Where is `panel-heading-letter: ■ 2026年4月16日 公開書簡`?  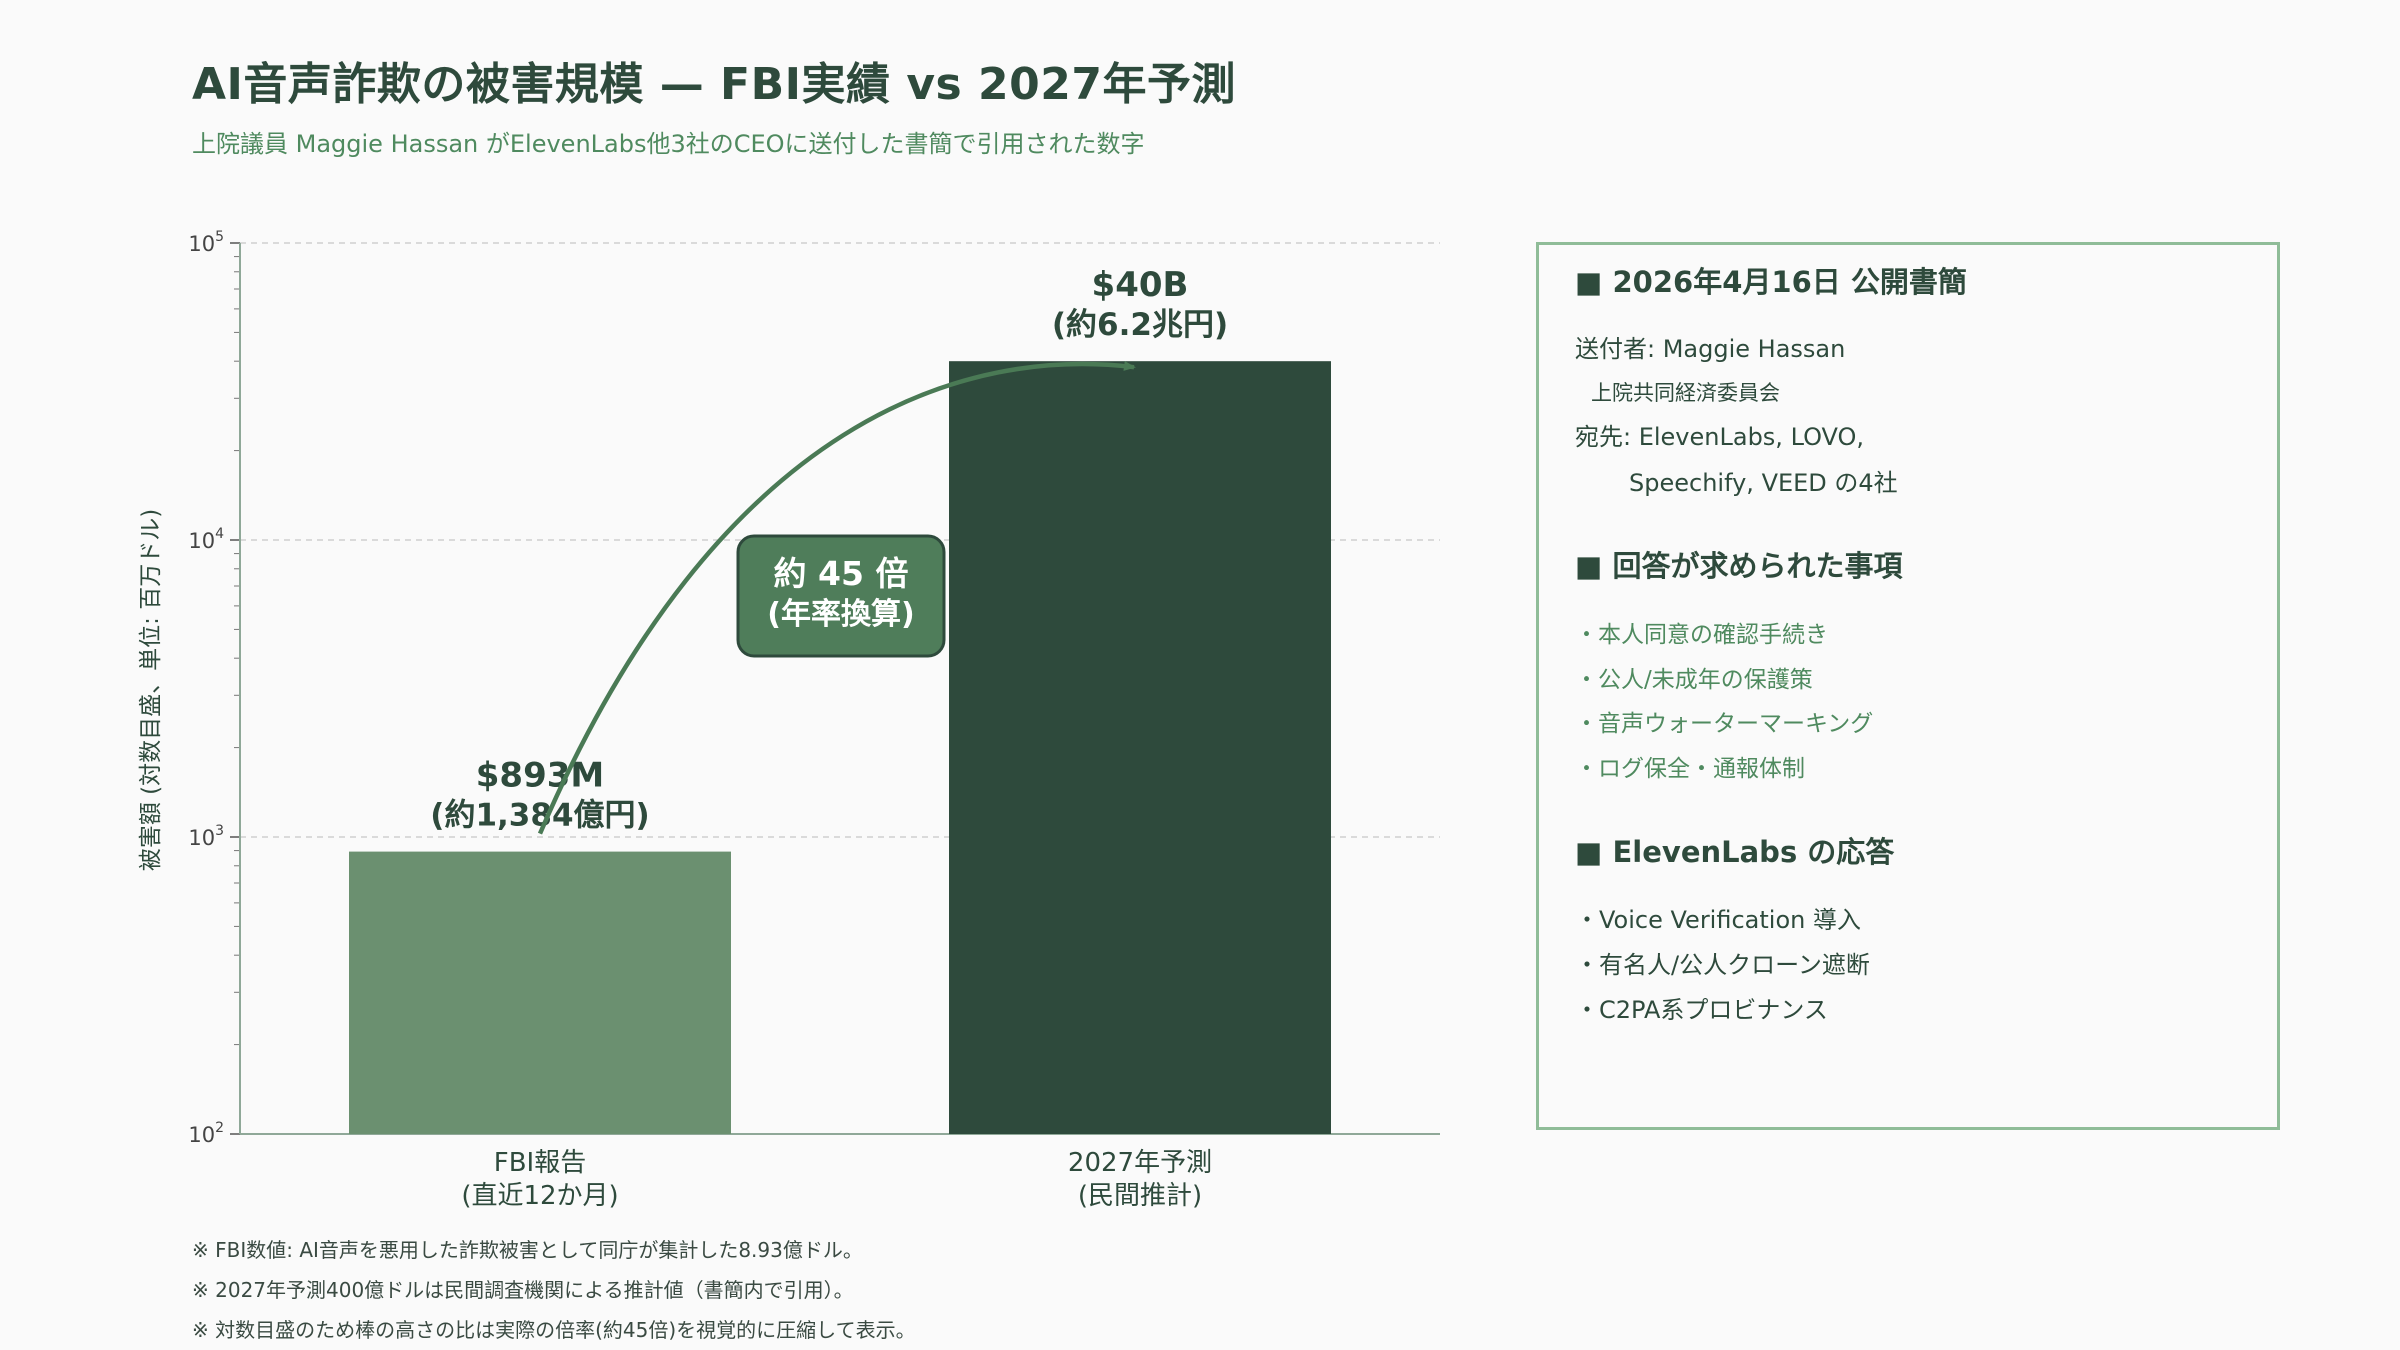 panel-heading-letter: ■ 2026年4月16日 公開書簡 is located at coordinates (1771, 282).